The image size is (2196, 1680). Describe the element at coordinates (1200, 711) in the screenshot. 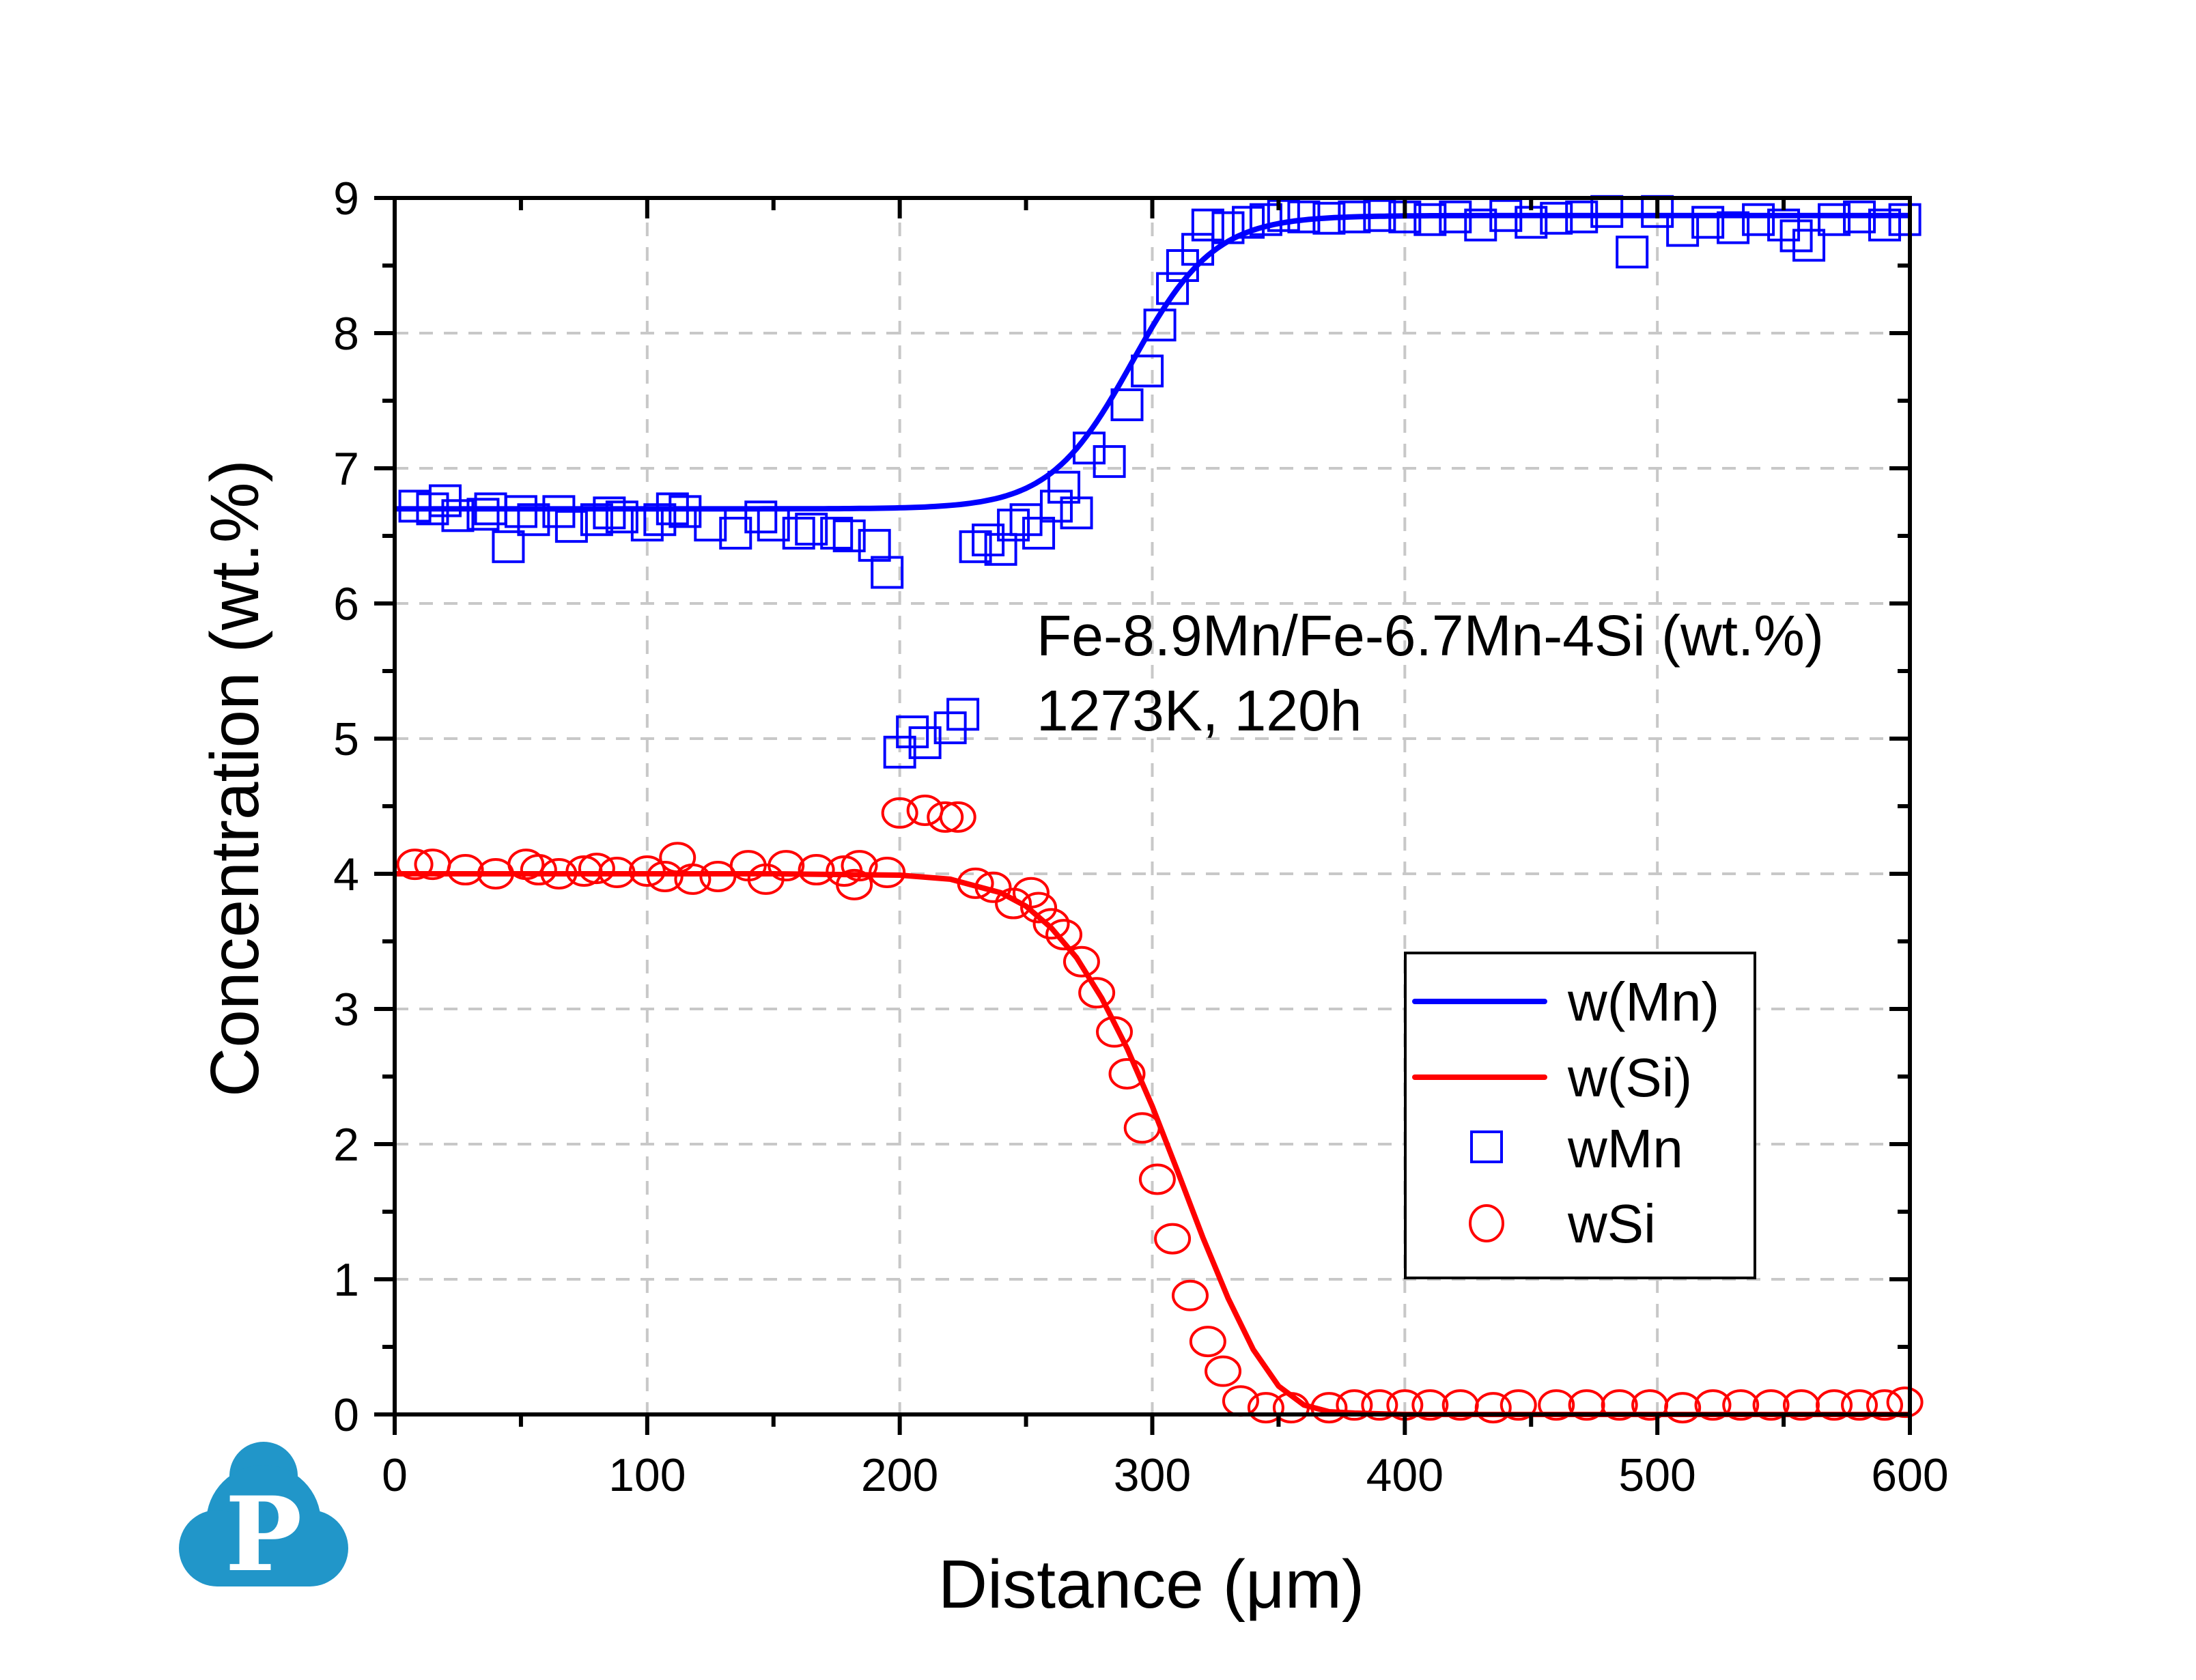

I see `annotation-conditions: 1273K, 120h` at that location.